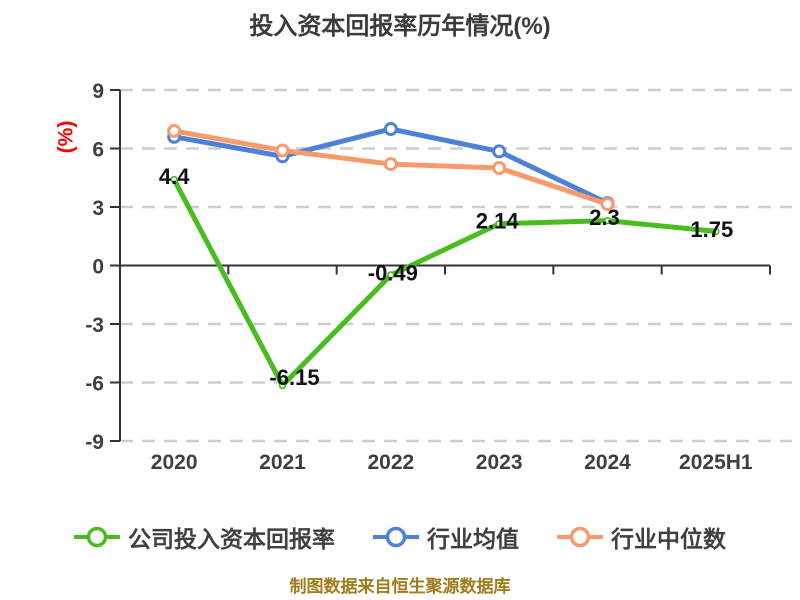  I want to click on value-label: -0.49, so click(393, 273).